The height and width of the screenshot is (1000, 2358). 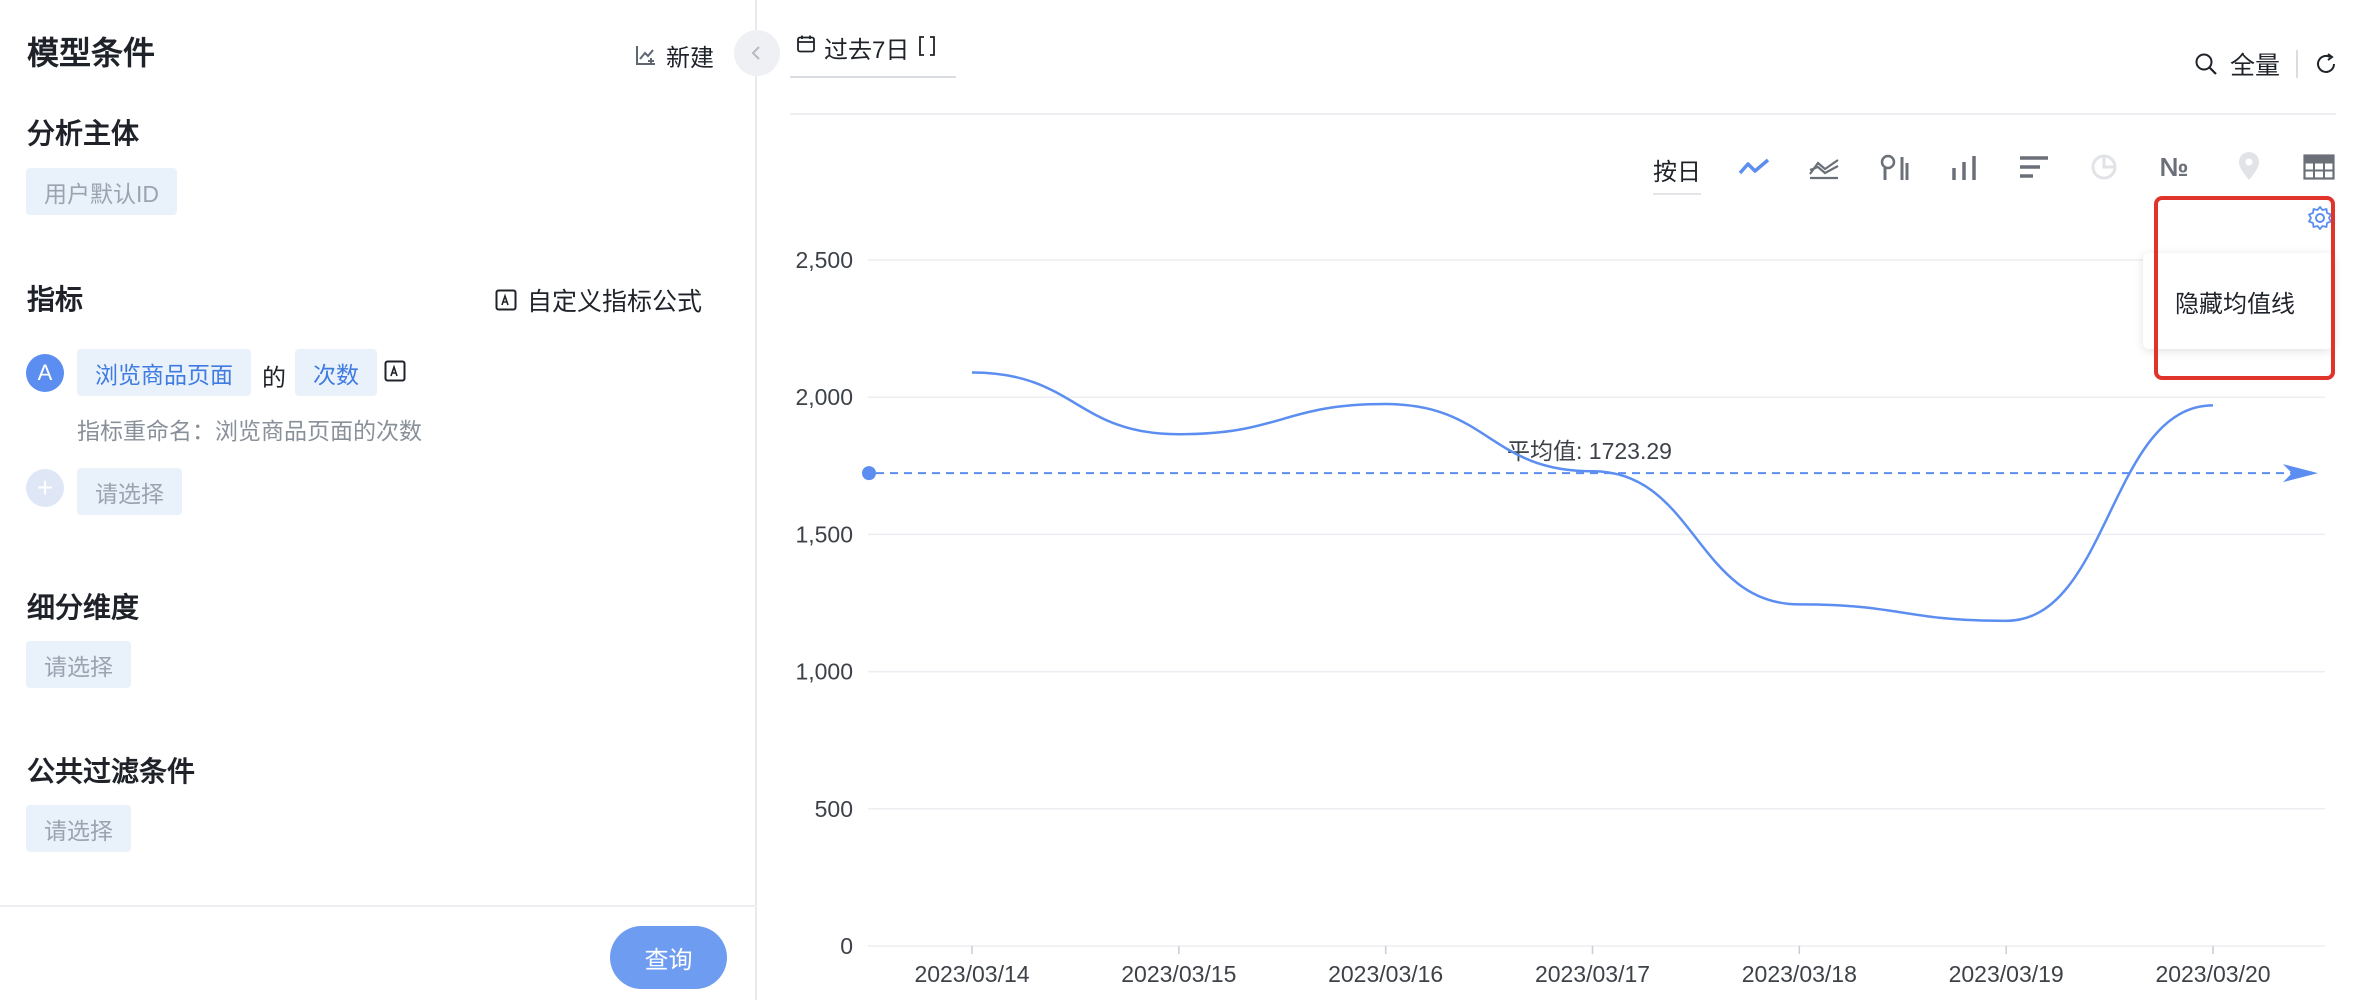 I want to click on average-line-label: 平均值: 1723.29, so click(x=1589, y=451).